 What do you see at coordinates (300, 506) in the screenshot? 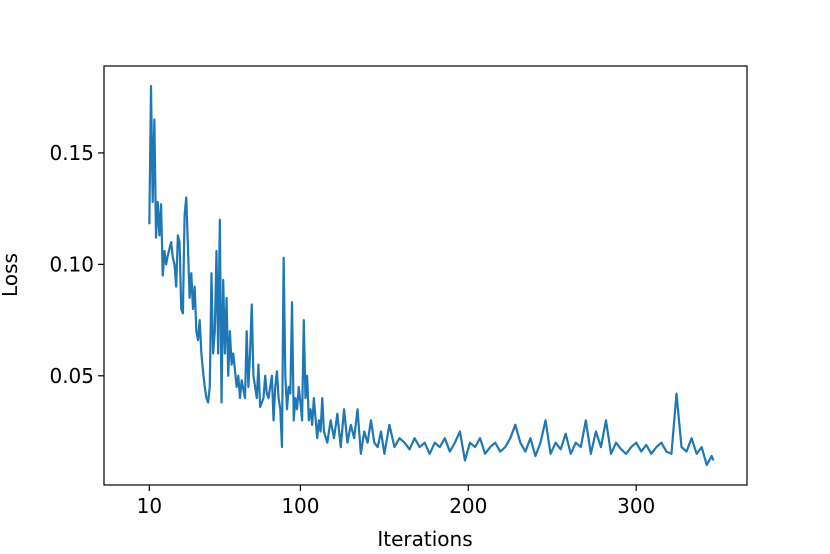
I see `x-tick-label: 100` at bounding box center [300, 506].